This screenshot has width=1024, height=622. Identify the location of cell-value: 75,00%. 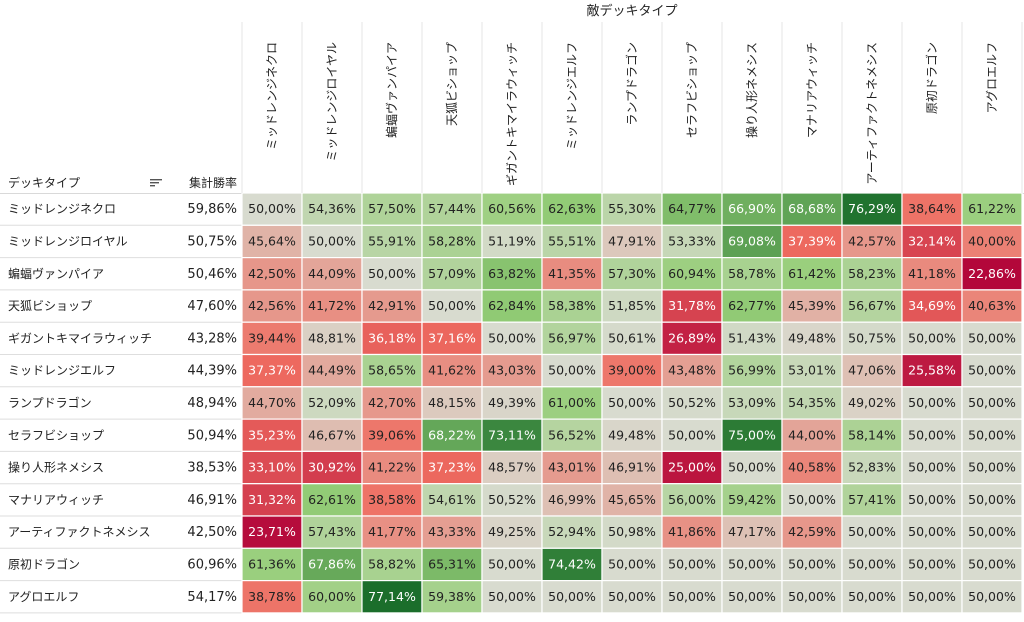
(752, 434).